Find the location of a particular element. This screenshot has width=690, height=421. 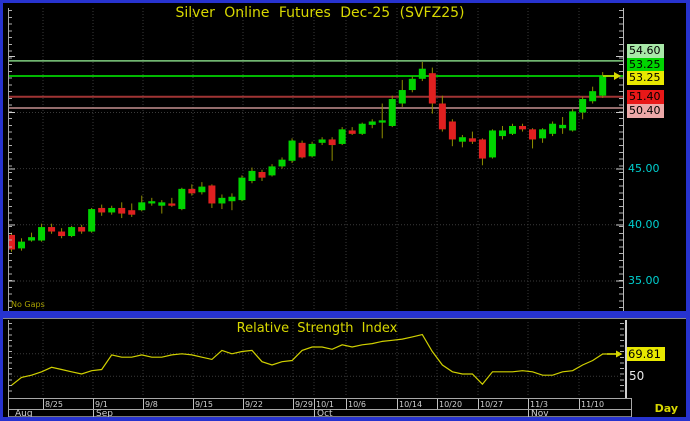

rsi-arrow-icon is located at coordinates (619, 354).